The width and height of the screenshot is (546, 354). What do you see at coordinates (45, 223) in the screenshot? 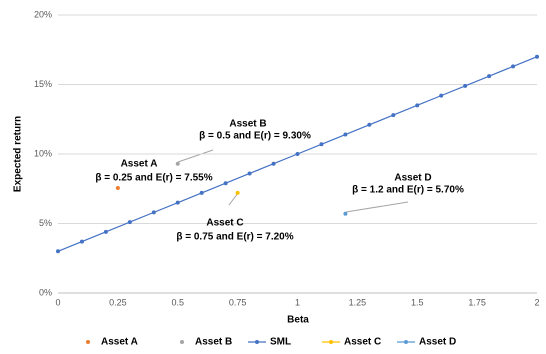
I see `y-tick-label: 5%` at bounding box center [45, 223].